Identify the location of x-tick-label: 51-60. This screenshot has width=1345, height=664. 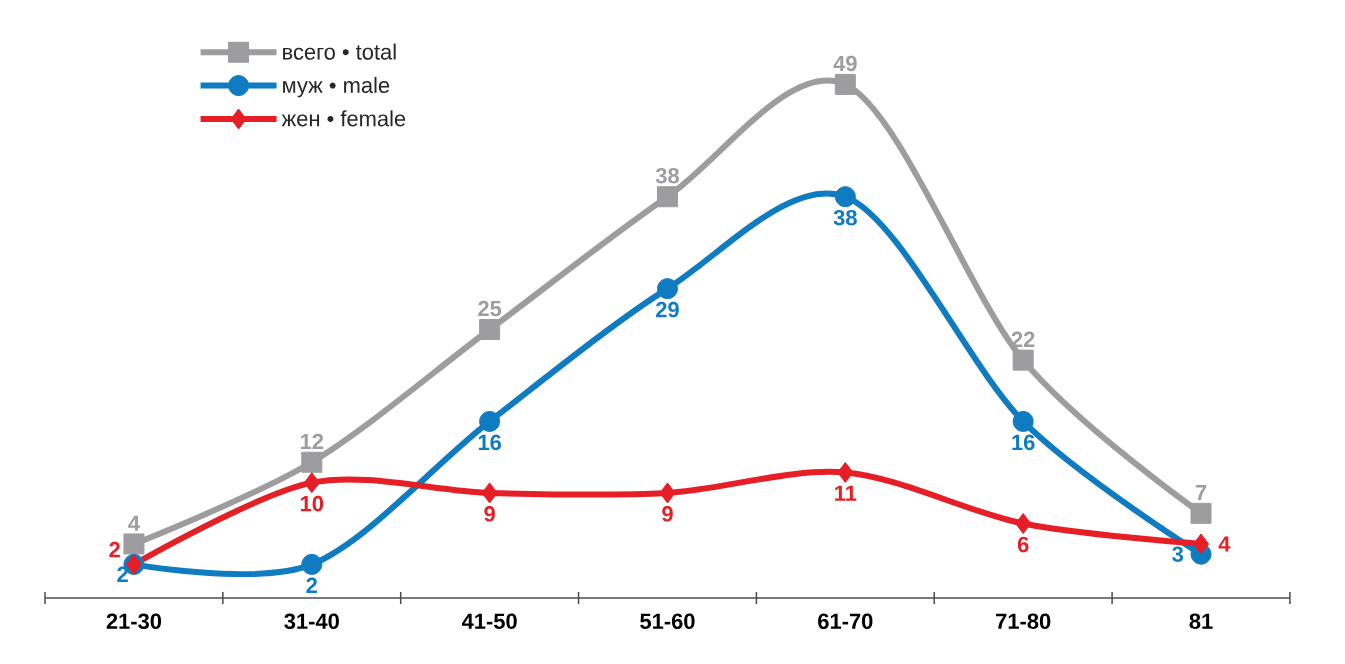
(667, 621).